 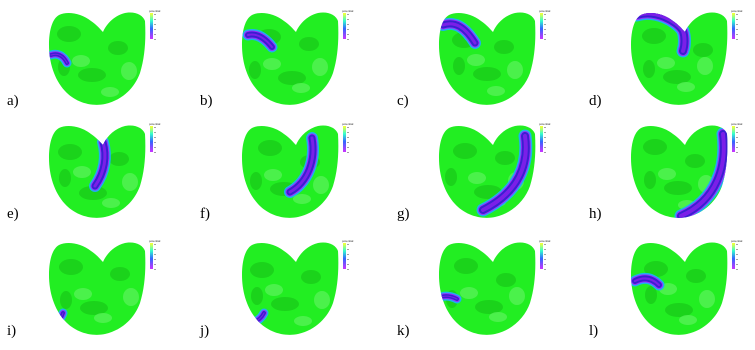 I want to click on panel-c: c) potential, so click(x=474, y=62).